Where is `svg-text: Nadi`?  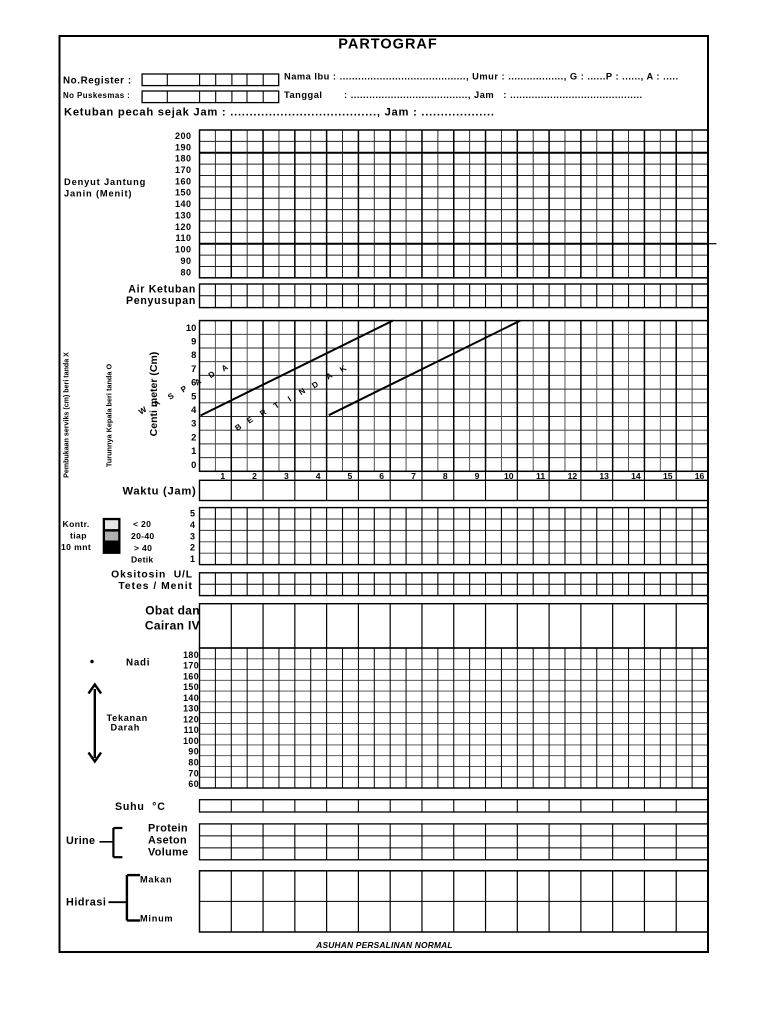
svg-text: Nadi is located at coordinates (138, 662).